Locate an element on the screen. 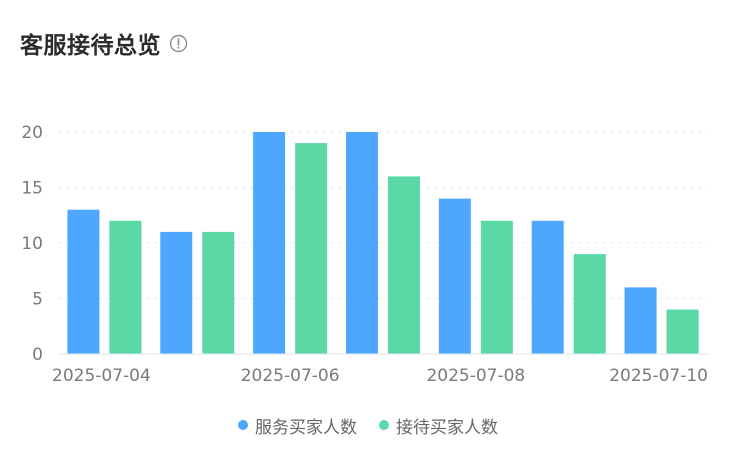 The height and width of the screenshot is (459, 736). x-tick-label: 2025-07-06 is located at coordinates (290, 376).